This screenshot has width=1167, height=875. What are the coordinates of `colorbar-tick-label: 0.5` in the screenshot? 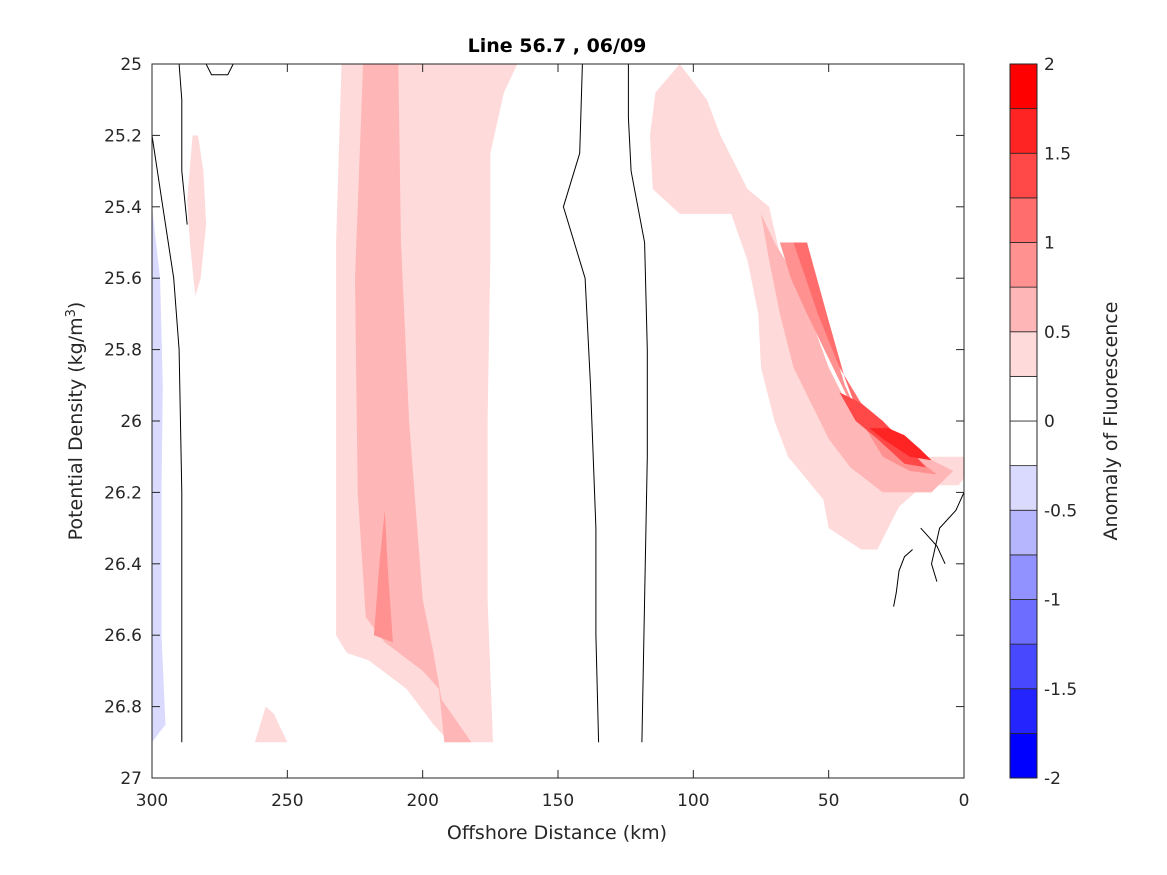 It's located at (1057, 333).